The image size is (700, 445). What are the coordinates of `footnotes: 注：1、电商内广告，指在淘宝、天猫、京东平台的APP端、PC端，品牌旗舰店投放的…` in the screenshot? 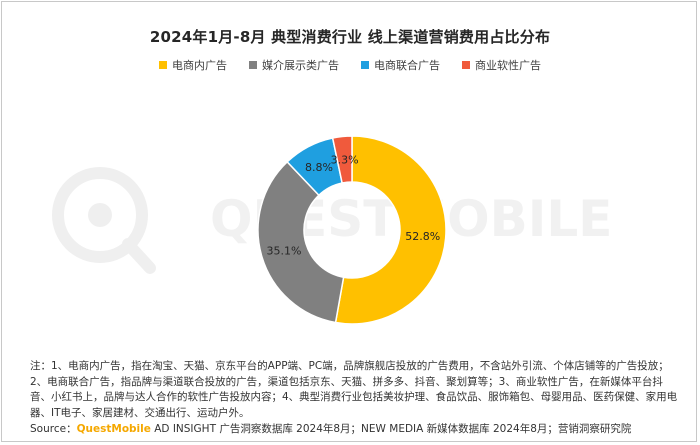 It's located at (354, 389).